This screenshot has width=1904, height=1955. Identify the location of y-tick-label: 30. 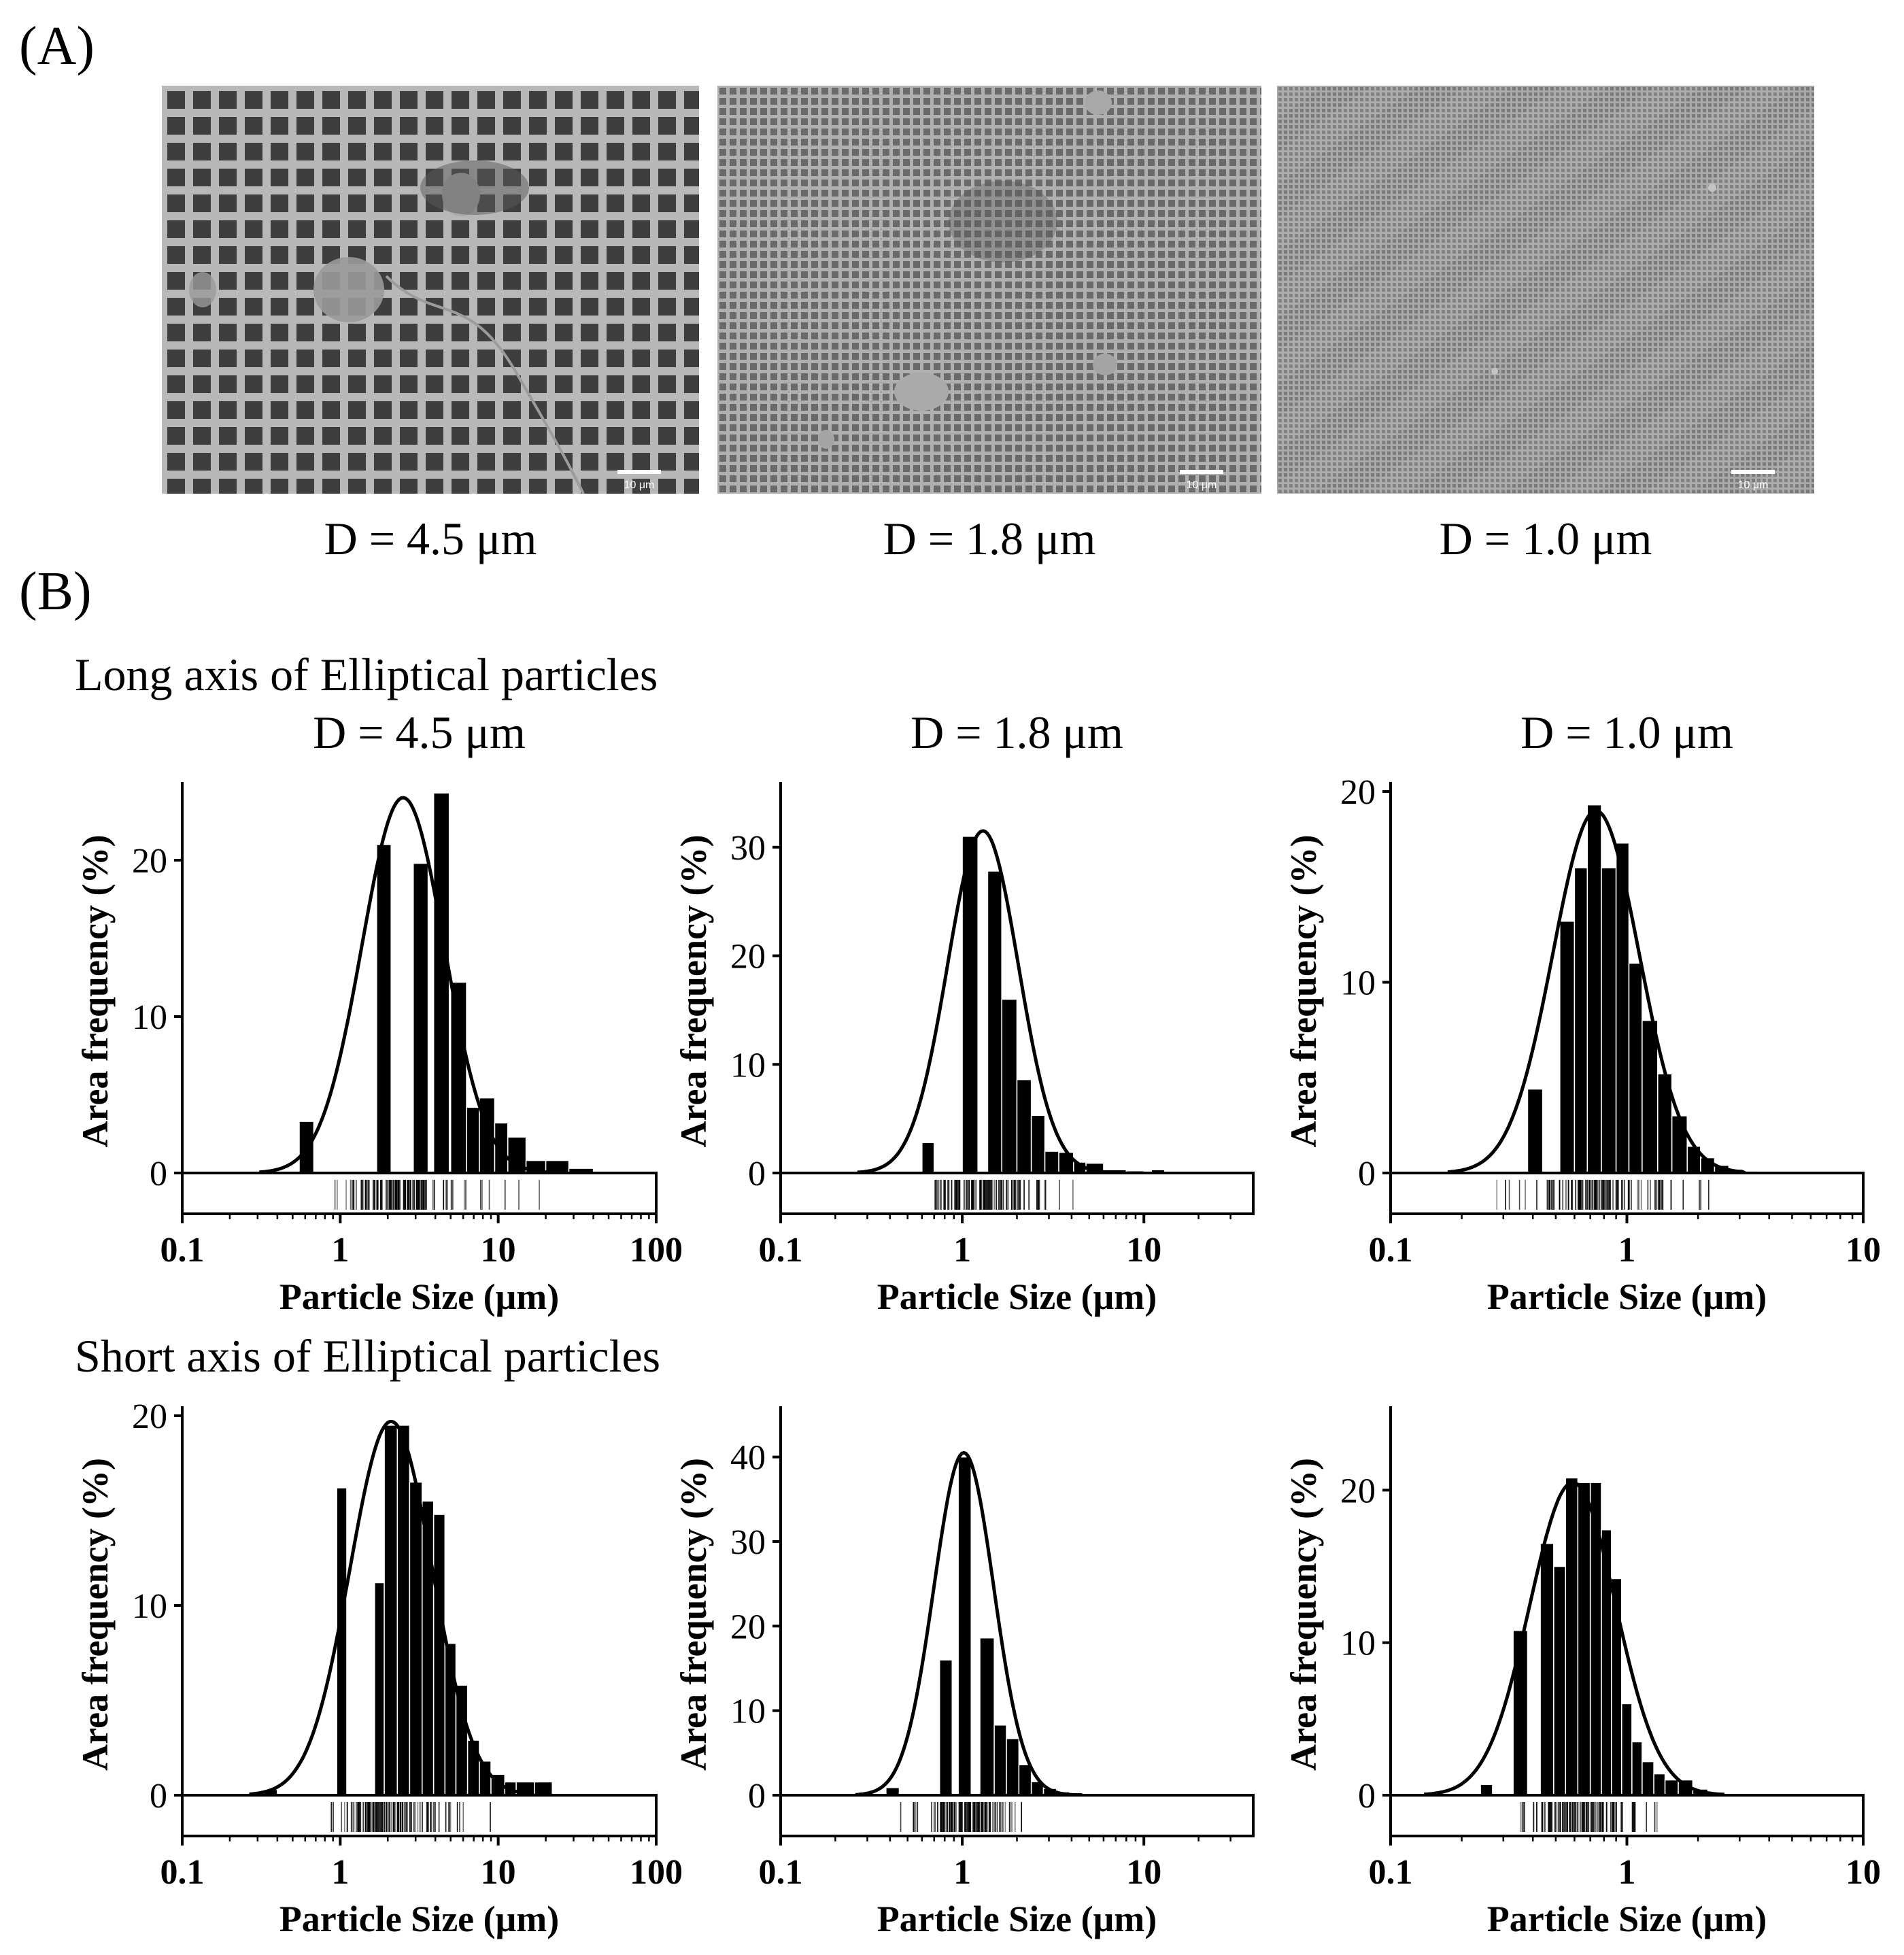
(748, 849).